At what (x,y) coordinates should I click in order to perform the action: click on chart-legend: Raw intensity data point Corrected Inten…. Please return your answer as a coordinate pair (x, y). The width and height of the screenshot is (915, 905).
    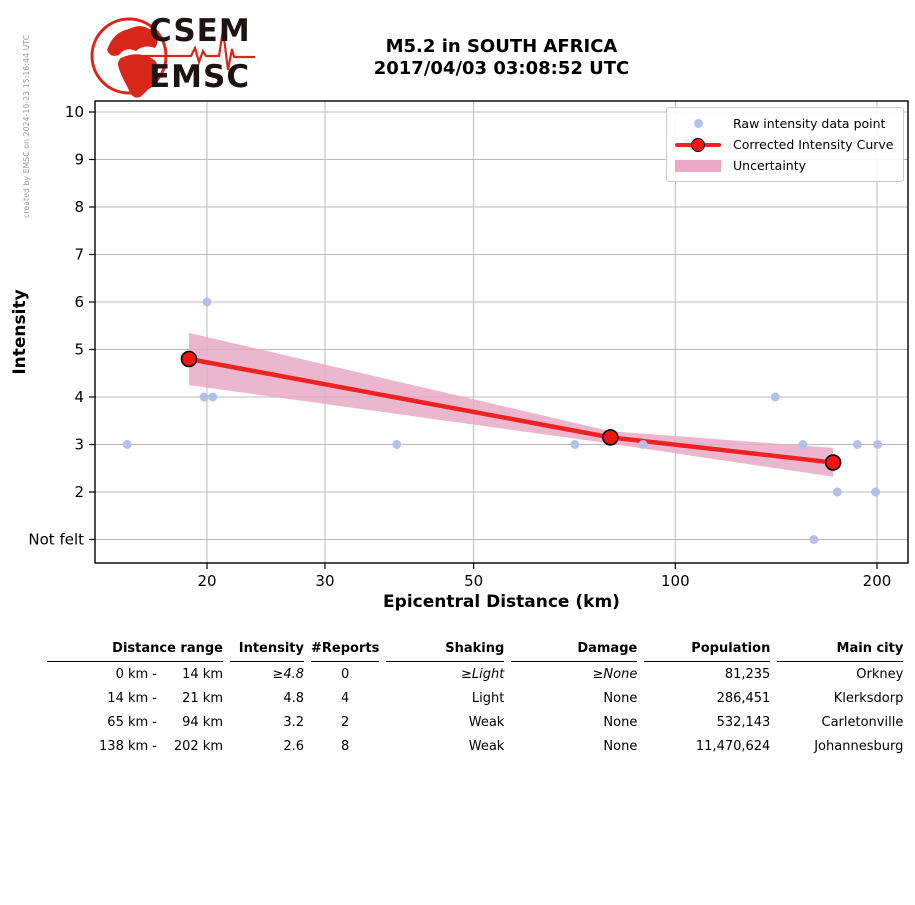
    Looking at the image, I should click on (785, 144).